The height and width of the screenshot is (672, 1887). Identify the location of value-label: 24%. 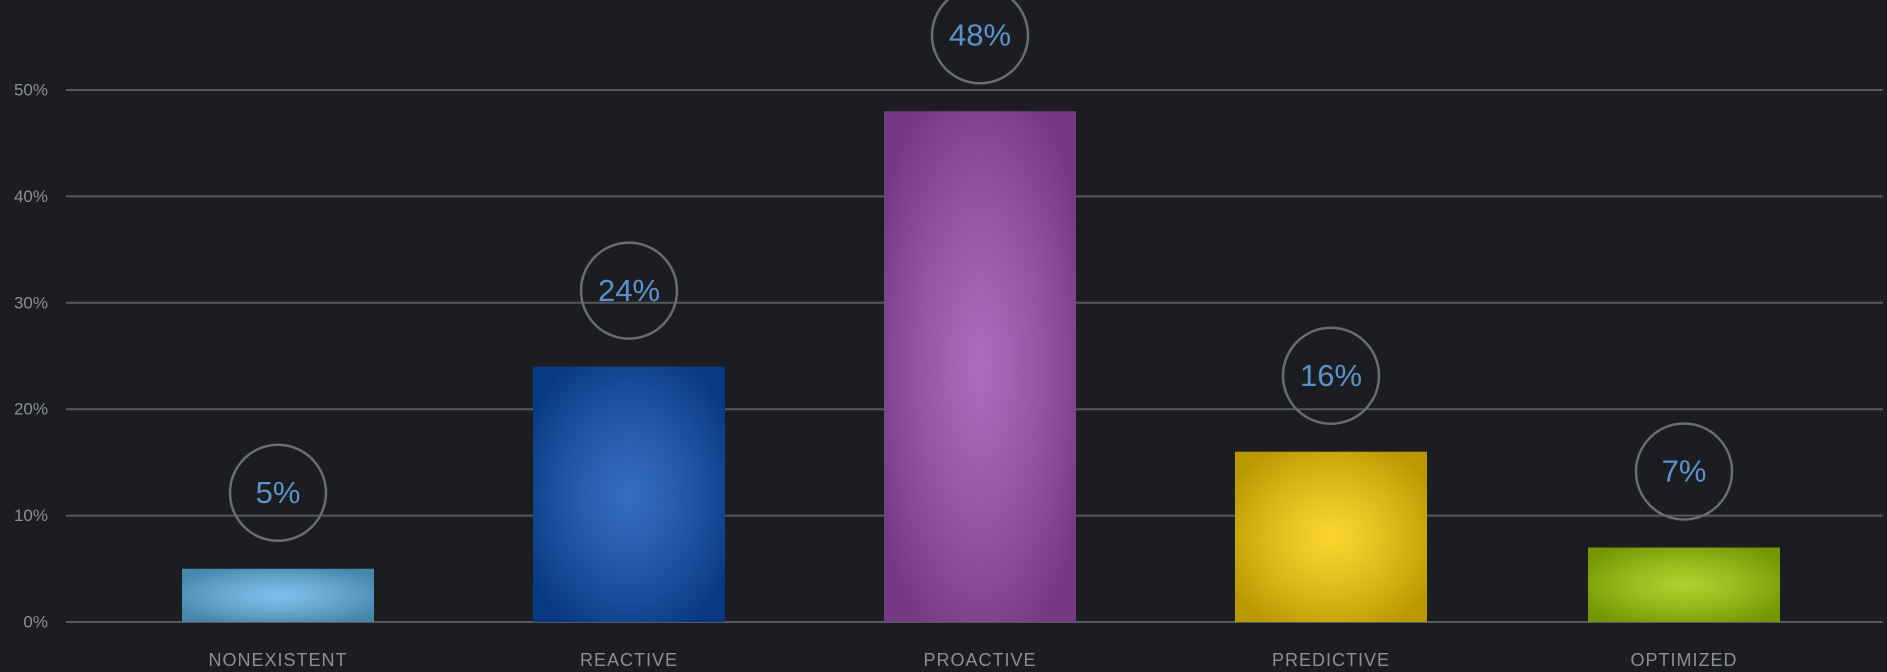
(629, 290).